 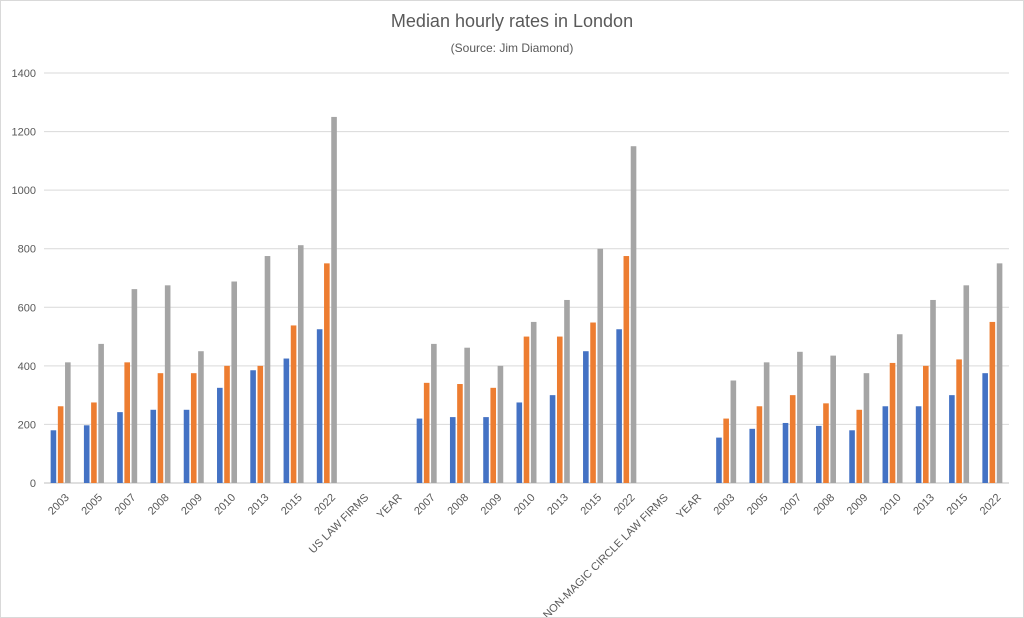 What do you see at coordinates (27, 308) in the screenshot?
I see `y-tick-label: 600` at bounding box center [27, 308].